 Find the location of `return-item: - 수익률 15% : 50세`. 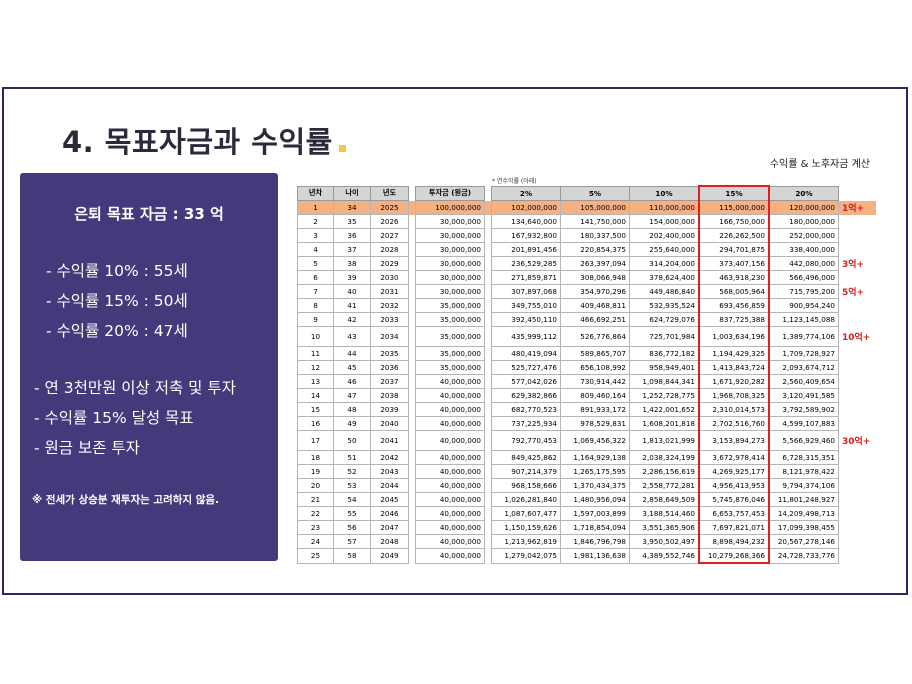

return-item: - 수익률 15% : 50세 is located at coordinates (117, 301).